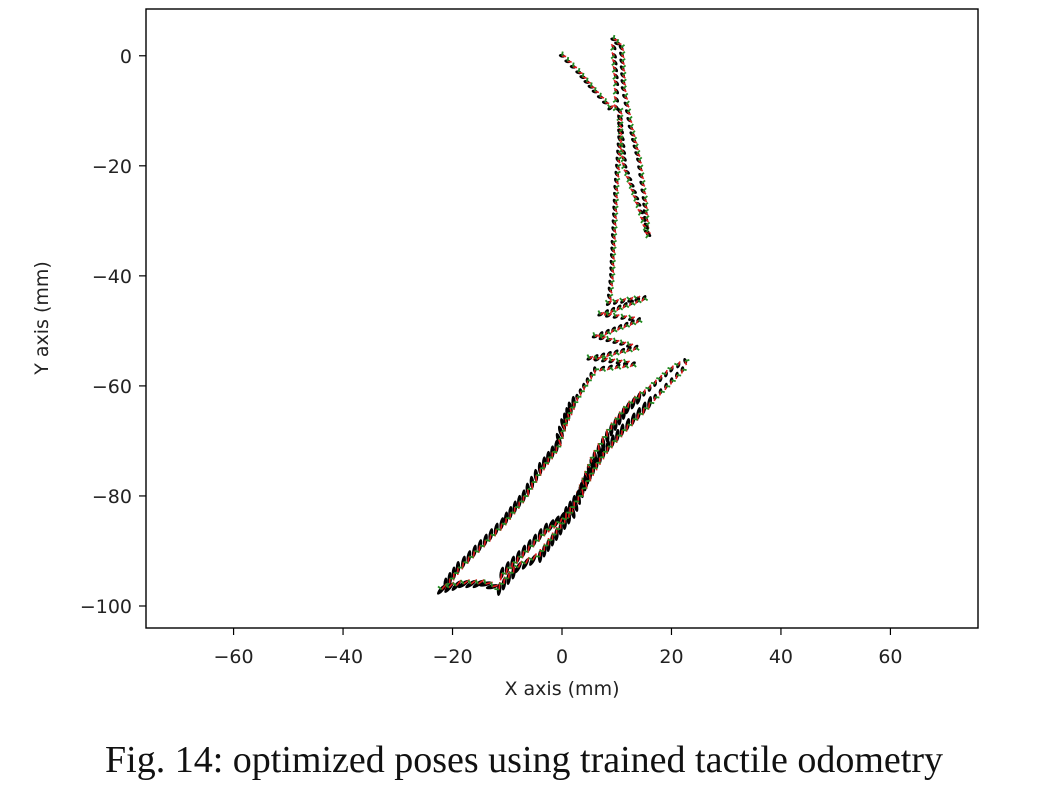  What do you see at coordinates (42, 318) in the screenshot?
I see `y-axis-label: Y axis (mm)` at bounding box center [42, 318].